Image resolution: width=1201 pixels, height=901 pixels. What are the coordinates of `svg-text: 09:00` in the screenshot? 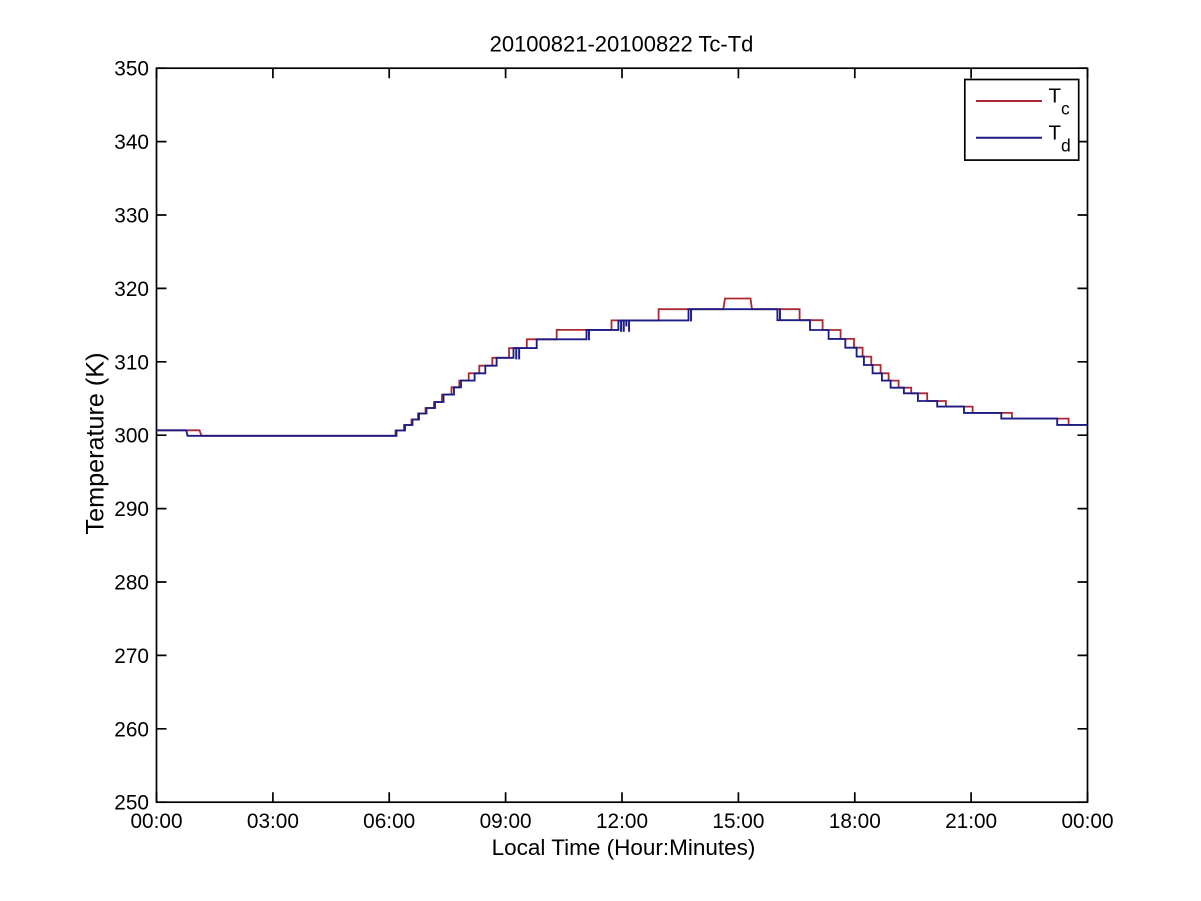 It's located at (506, 821).